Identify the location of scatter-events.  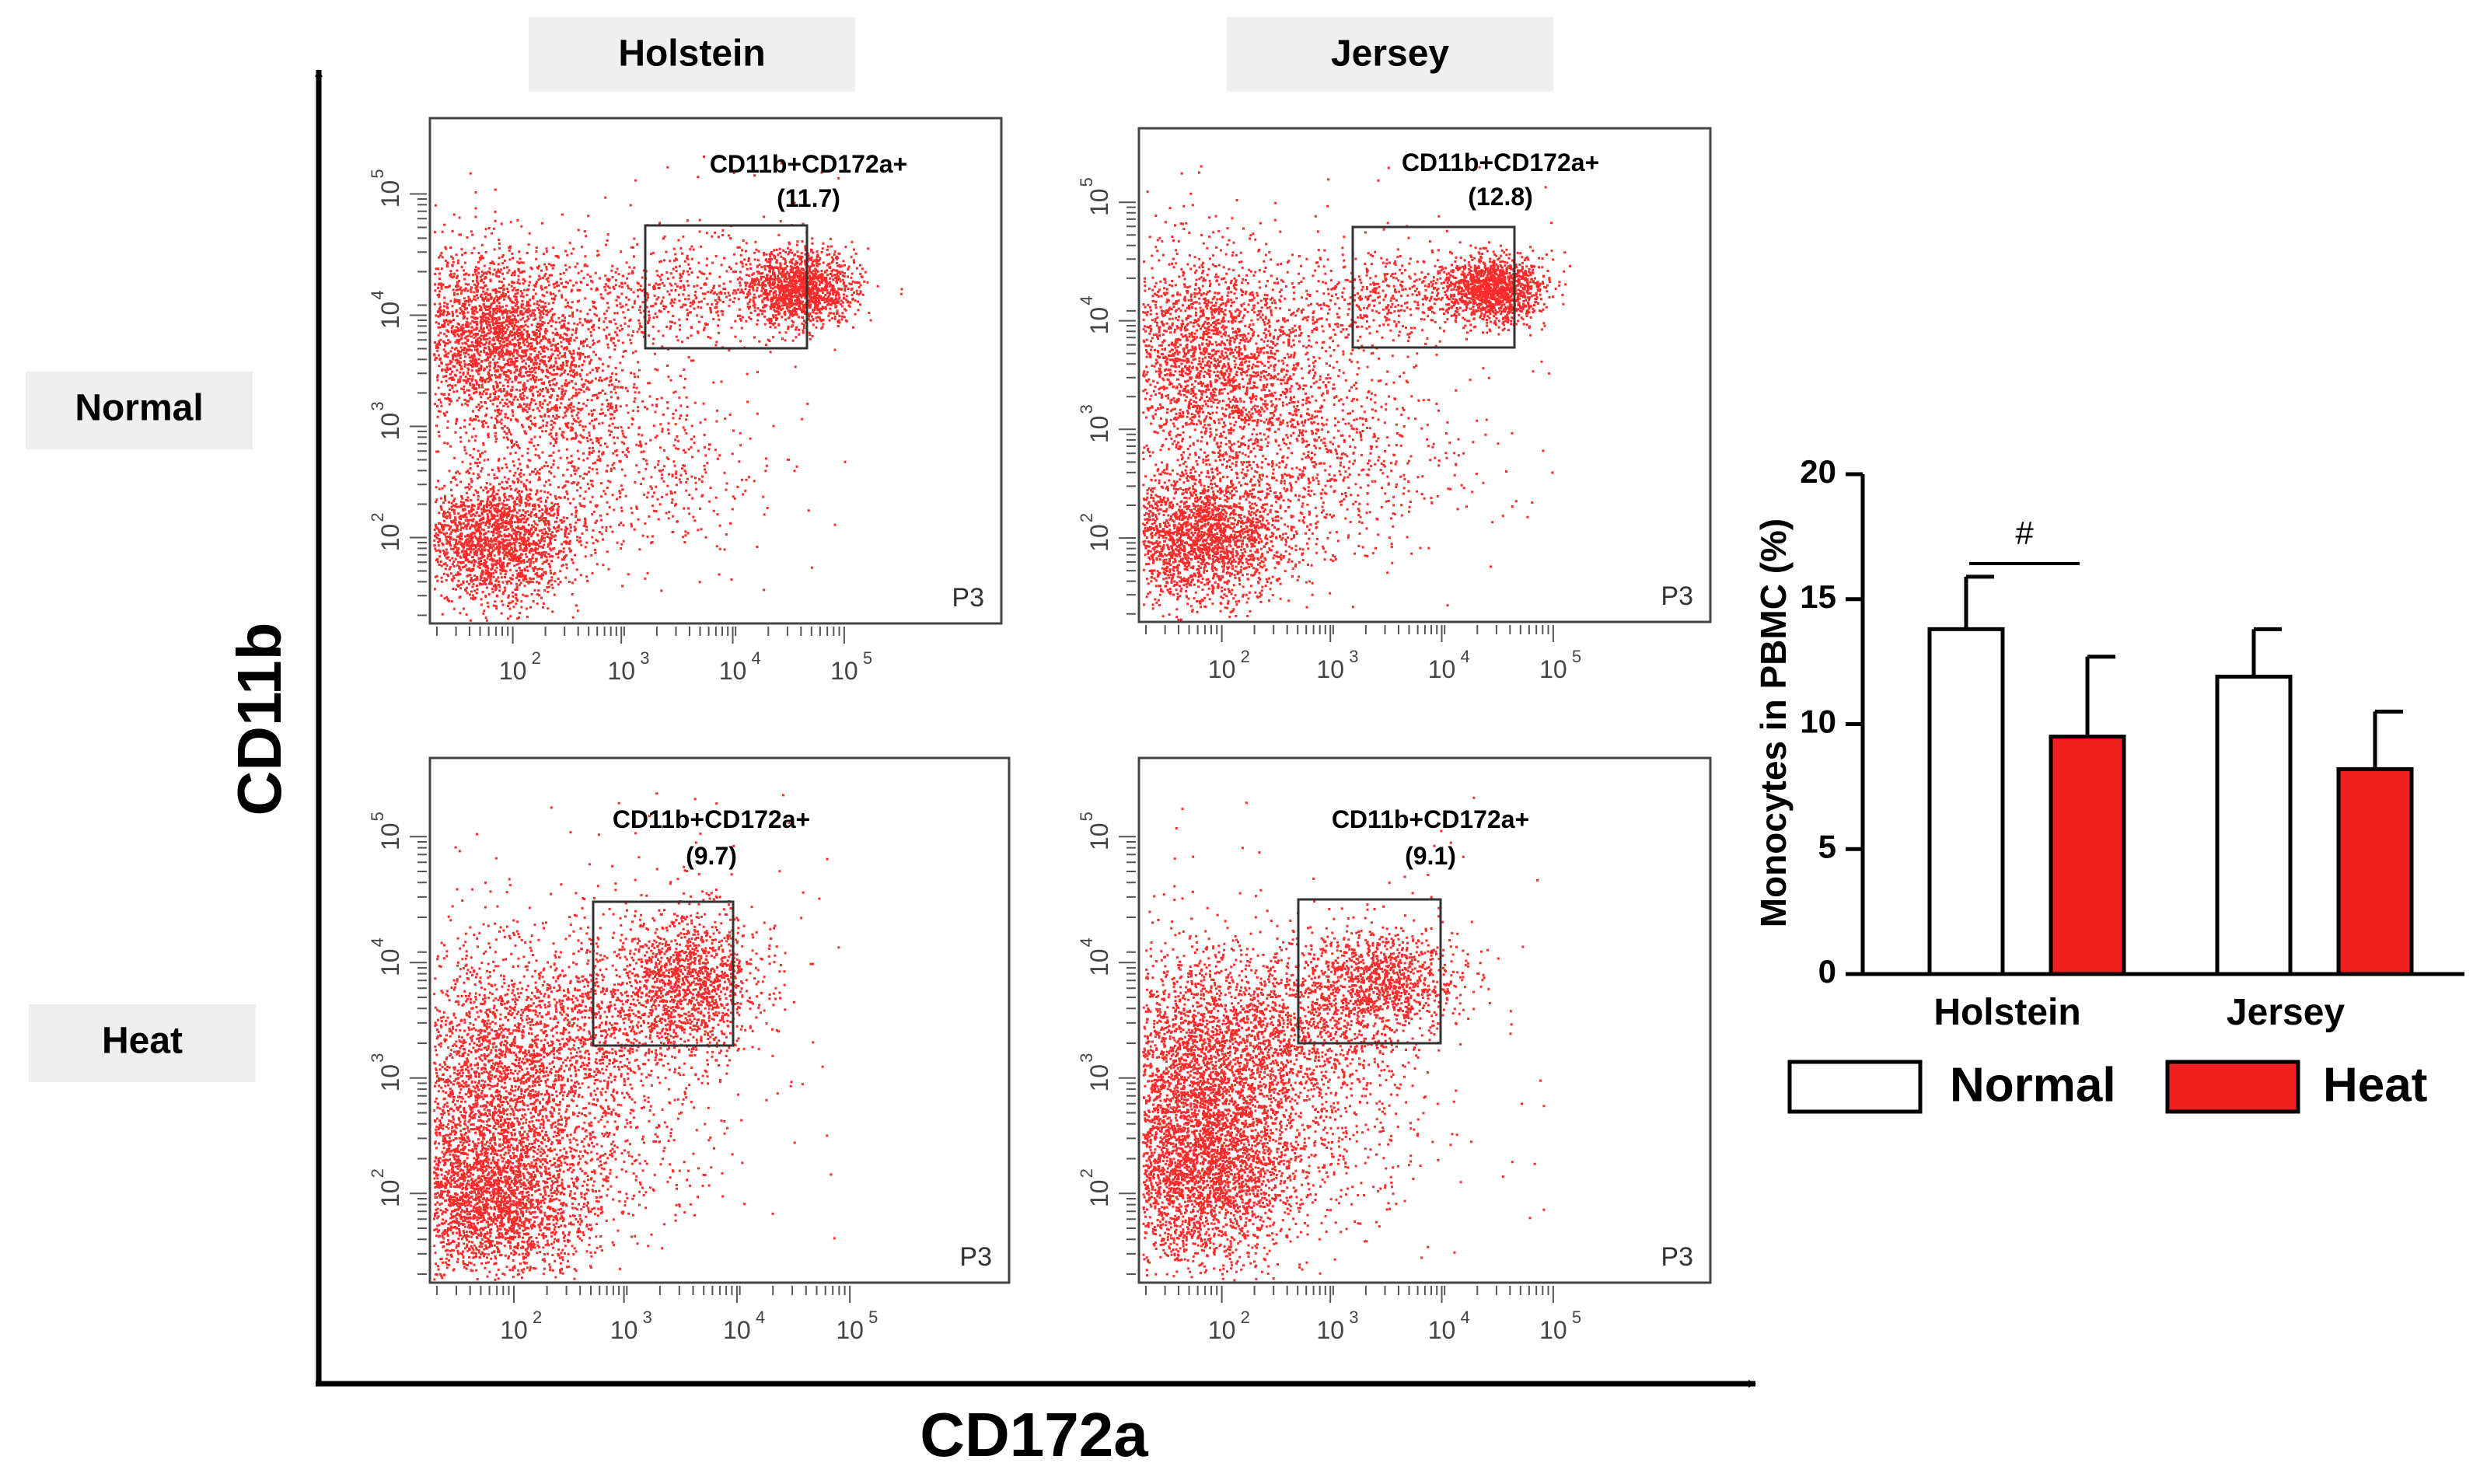
(668, 388).